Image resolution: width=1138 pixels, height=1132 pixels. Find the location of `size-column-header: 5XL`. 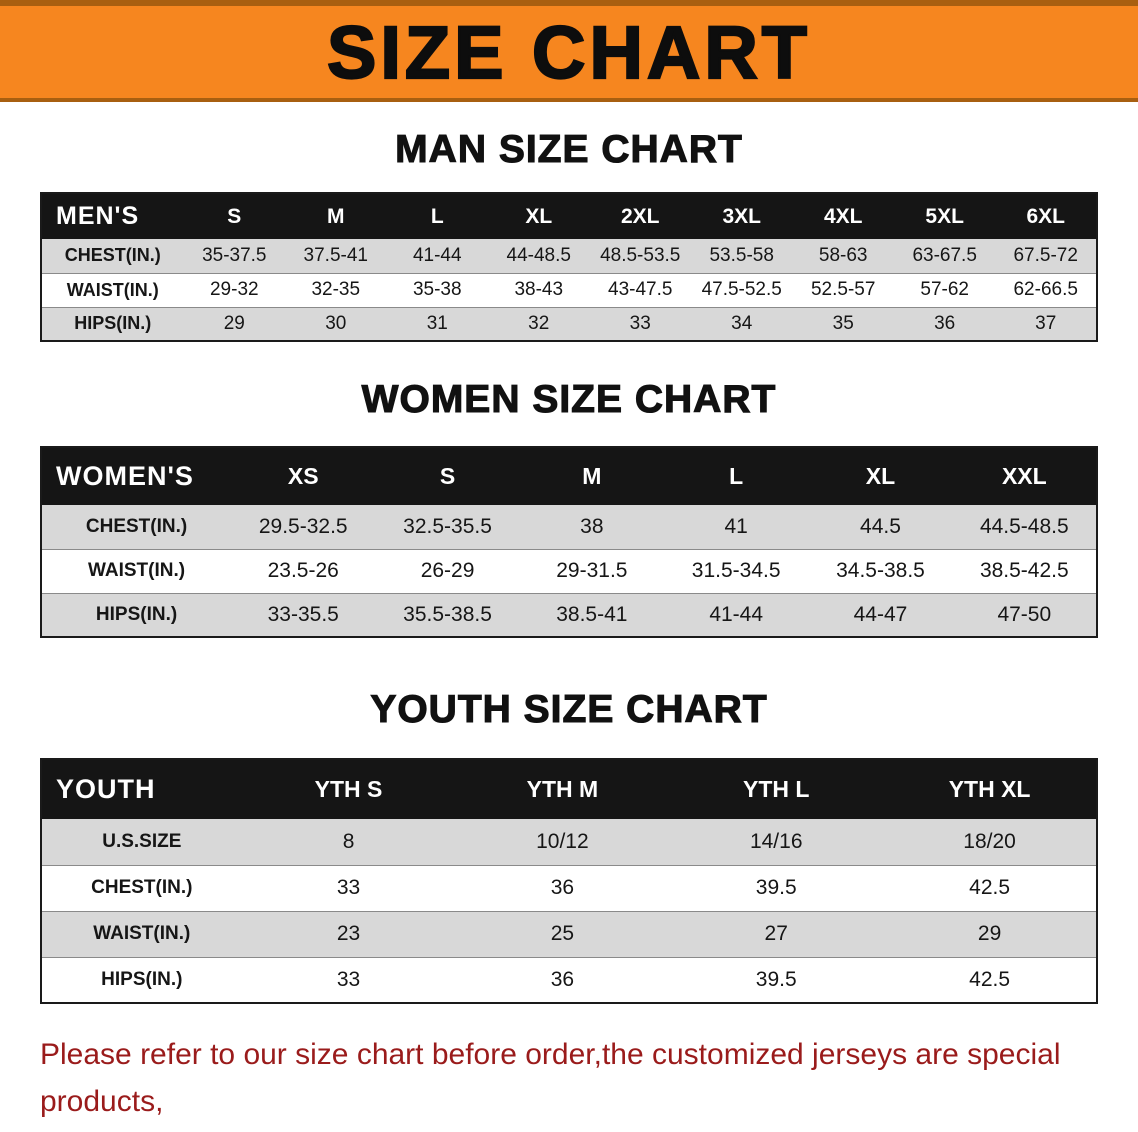

size-column-header: 5XL is located at coordinates (944, 216).